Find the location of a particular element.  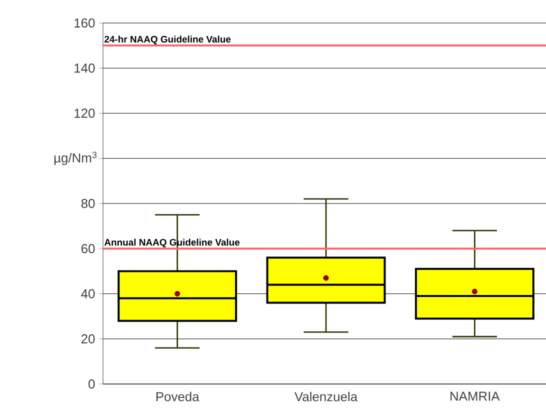

ref-line-label: 24-hr NAAQ Guideline Value is located at coordinates (167, 40).